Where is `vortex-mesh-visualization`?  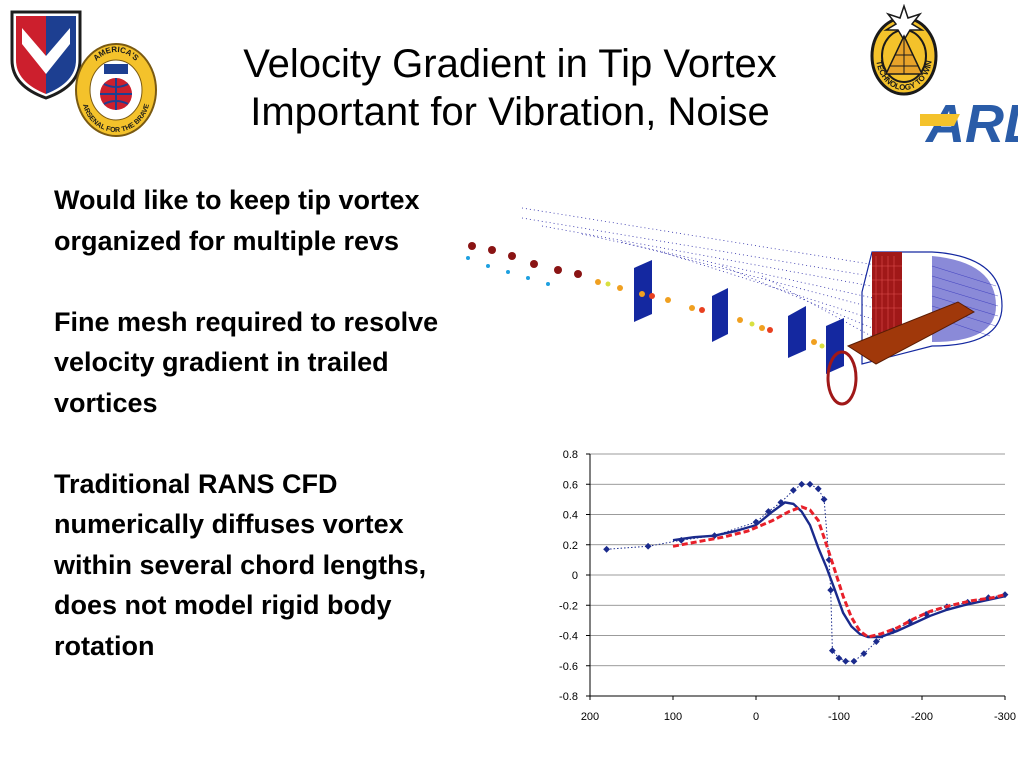
vortex-mesh-visualization is located at coordinates (734, 306).